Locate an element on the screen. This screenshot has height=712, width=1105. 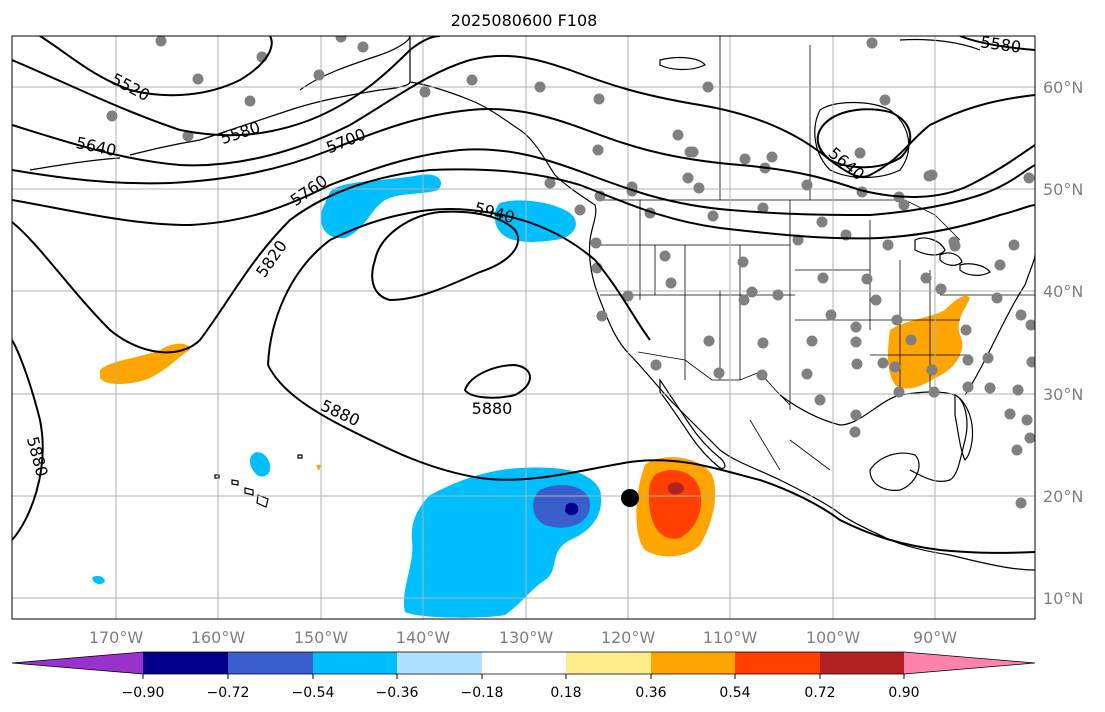
lon-label: 110°W is located at coordinates (730, 637).